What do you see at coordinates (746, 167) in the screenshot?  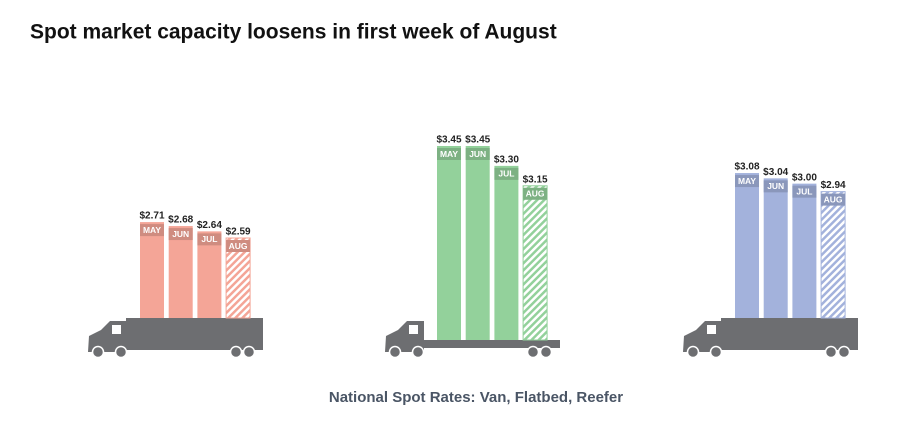 I see `value-label: $3.08` at bounding box center [746, 167].